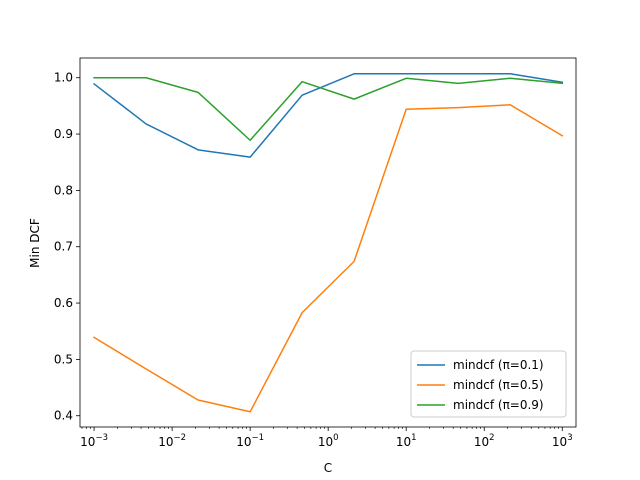 The height and width of the screenshot is (480, 640). What do you see at coordinates (498, 365) in the screenshot?
I see `legend-label-1: mindcf (π=0.1)` at bounding box center [498, 365].